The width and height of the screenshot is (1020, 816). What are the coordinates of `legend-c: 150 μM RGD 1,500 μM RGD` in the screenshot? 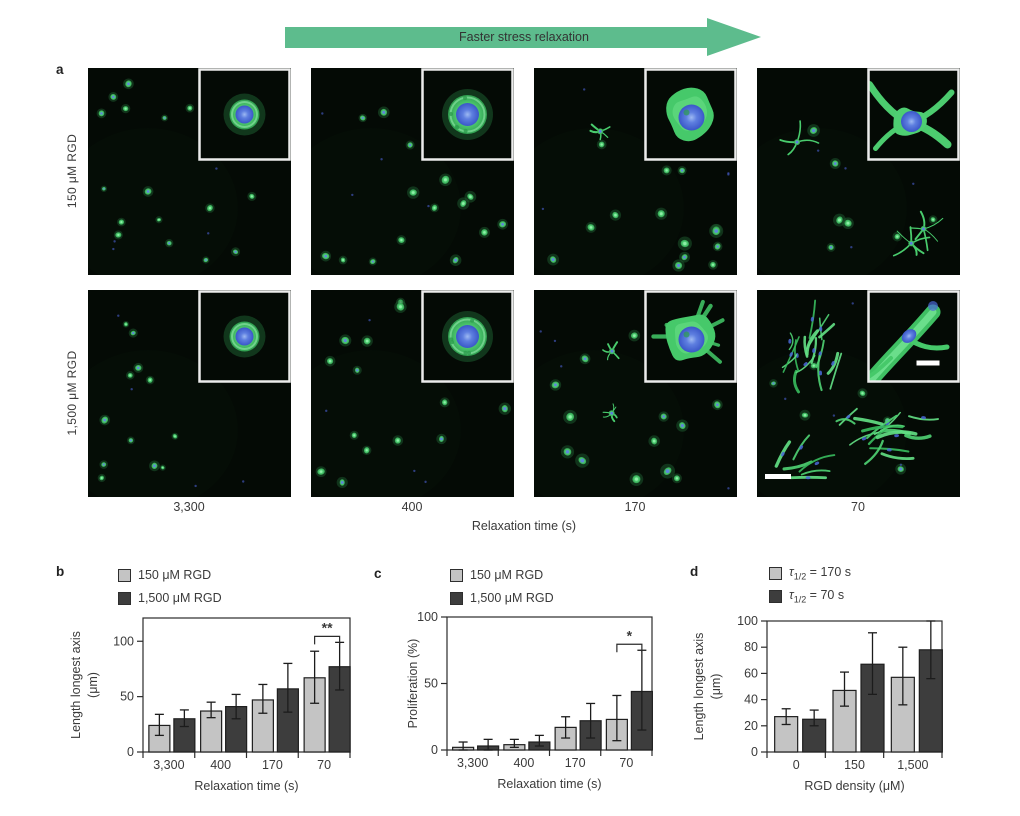 It's located at (502, 591).